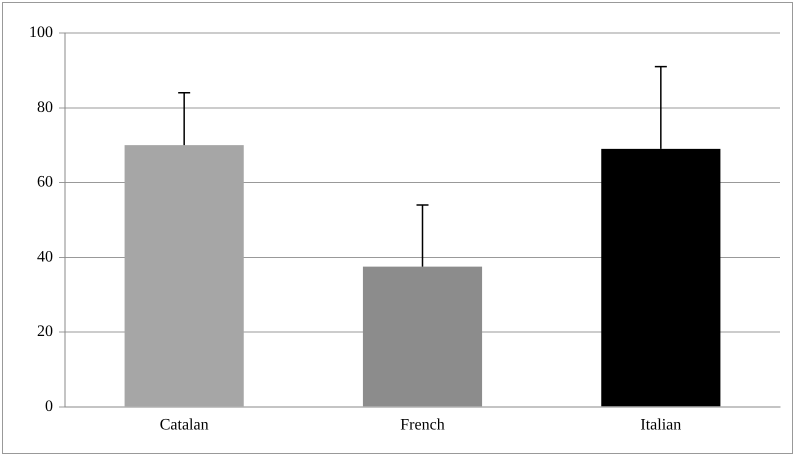 The width and height of the screenshot is (797, 458). Describe the element at coordinates (184, 275) in the screenshot. I see `bar` at that location.